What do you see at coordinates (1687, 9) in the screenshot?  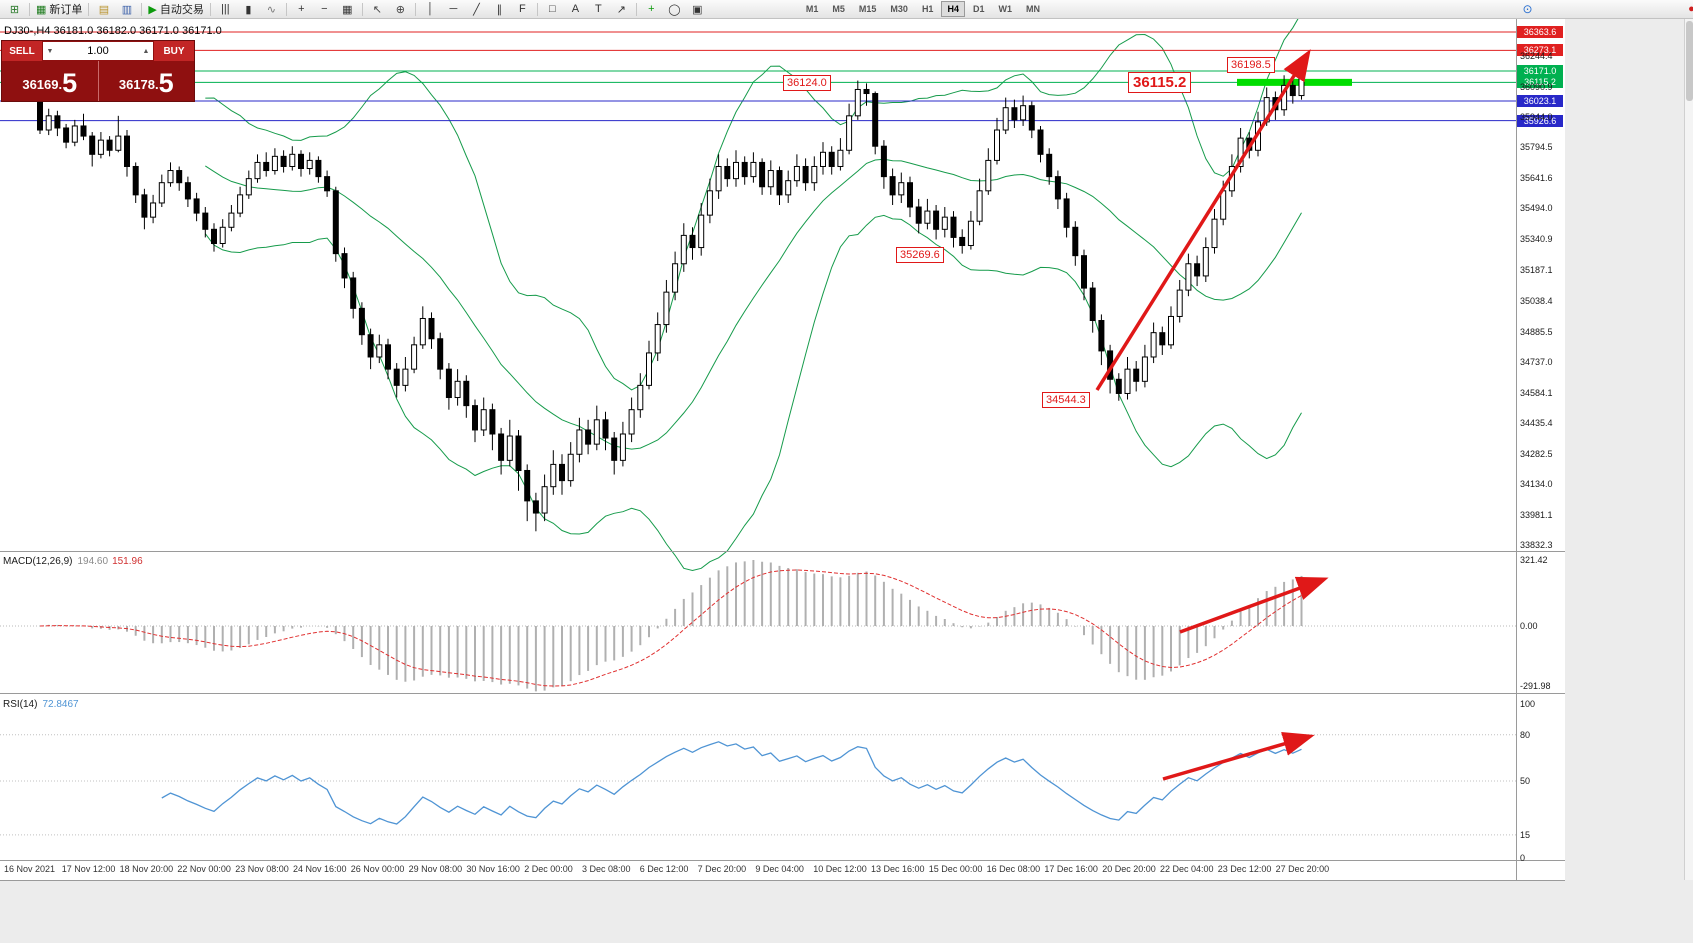 I see `notifications-button: ●` at bounding box center [1687, 9].